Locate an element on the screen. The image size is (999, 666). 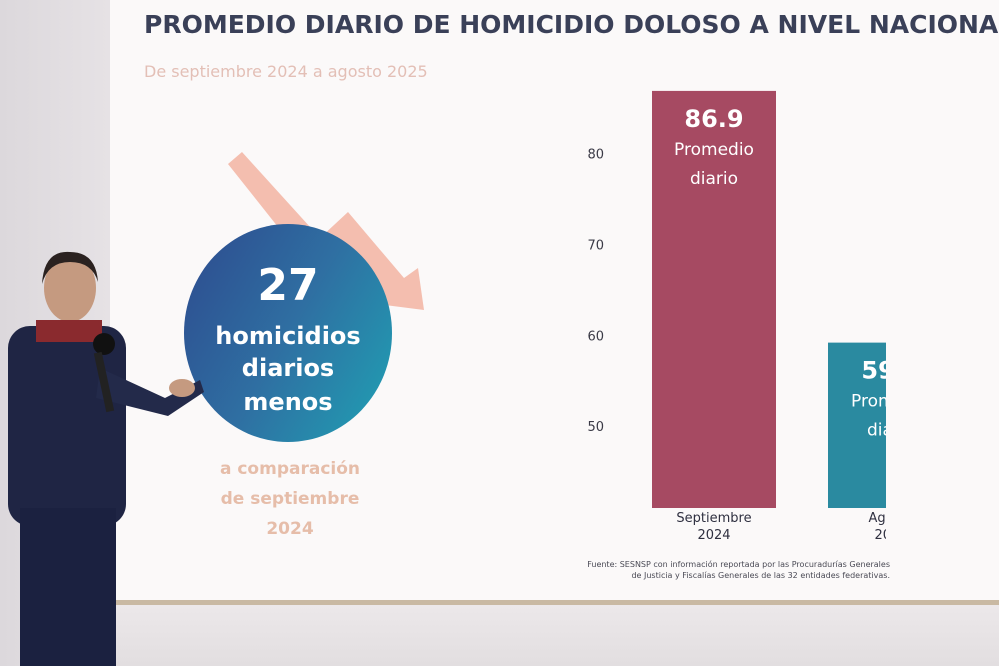
x-category-label: 2025 is located at coordinates (880, 535).